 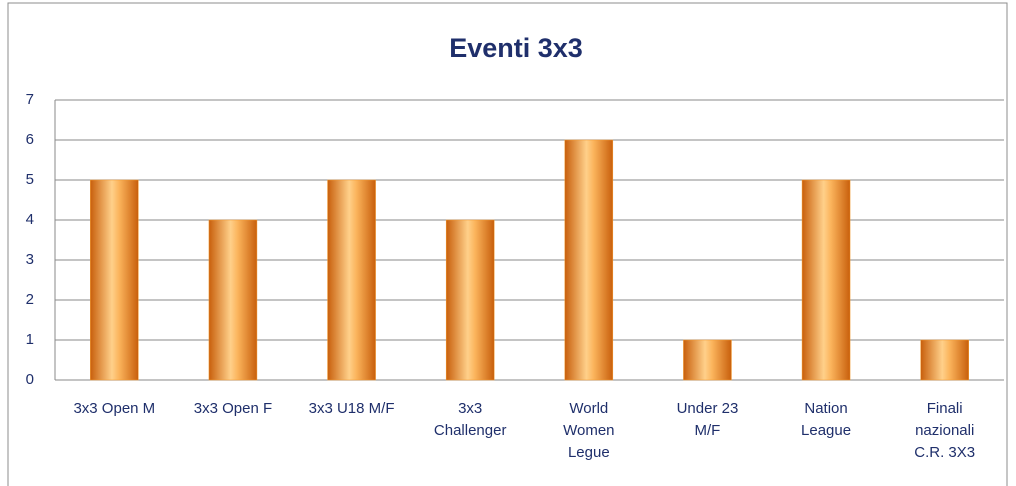 What do you see at coordinates (30, 139) in the screenshot?
I see `y-tick-label: 6` at bounding box center [30, 139].